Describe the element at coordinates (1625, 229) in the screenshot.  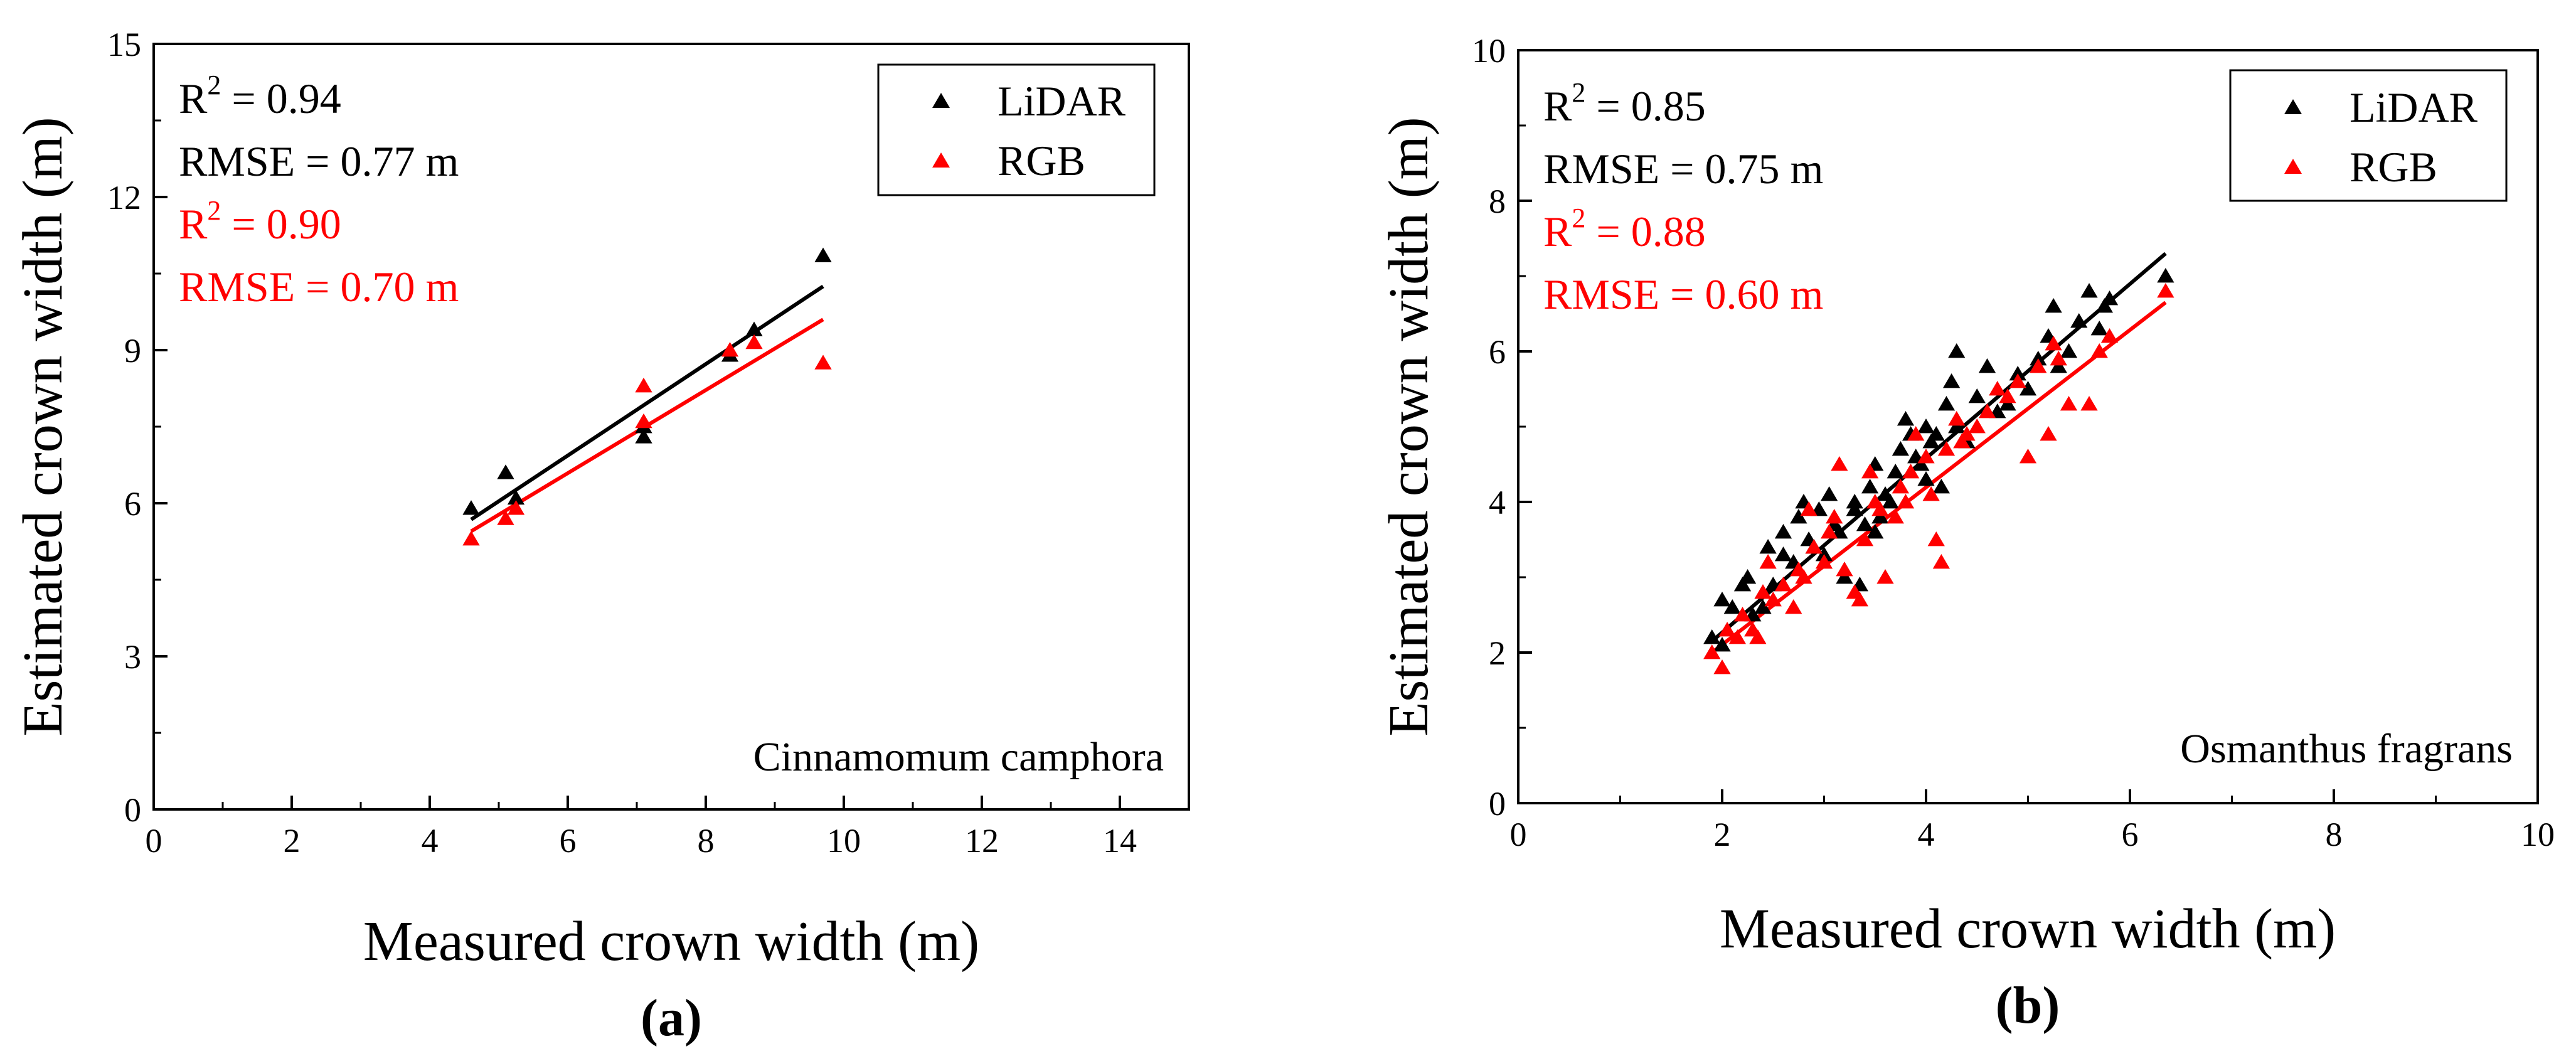
I see `panel-b-r2-rgb: R2 = 0.88` at that location.